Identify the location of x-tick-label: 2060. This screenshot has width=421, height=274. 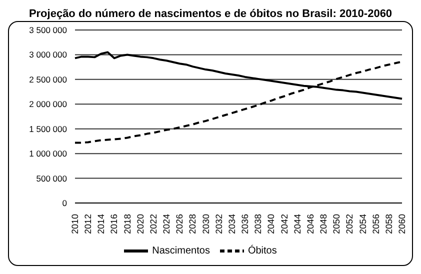
(402, 224).